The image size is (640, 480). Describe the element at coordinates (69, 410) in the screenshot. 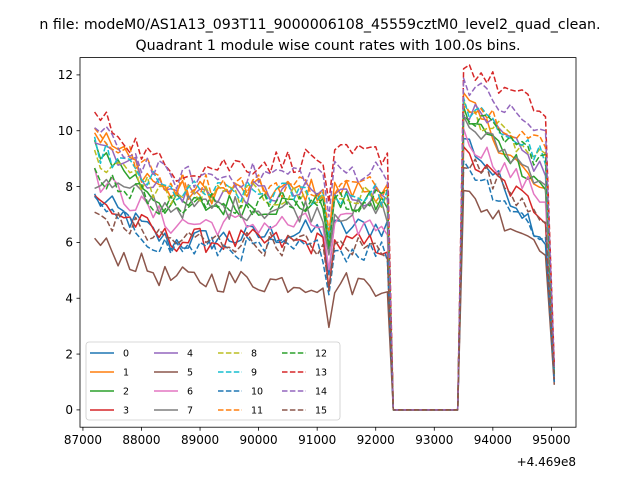

I see `y-tick-label: 0` at that location.